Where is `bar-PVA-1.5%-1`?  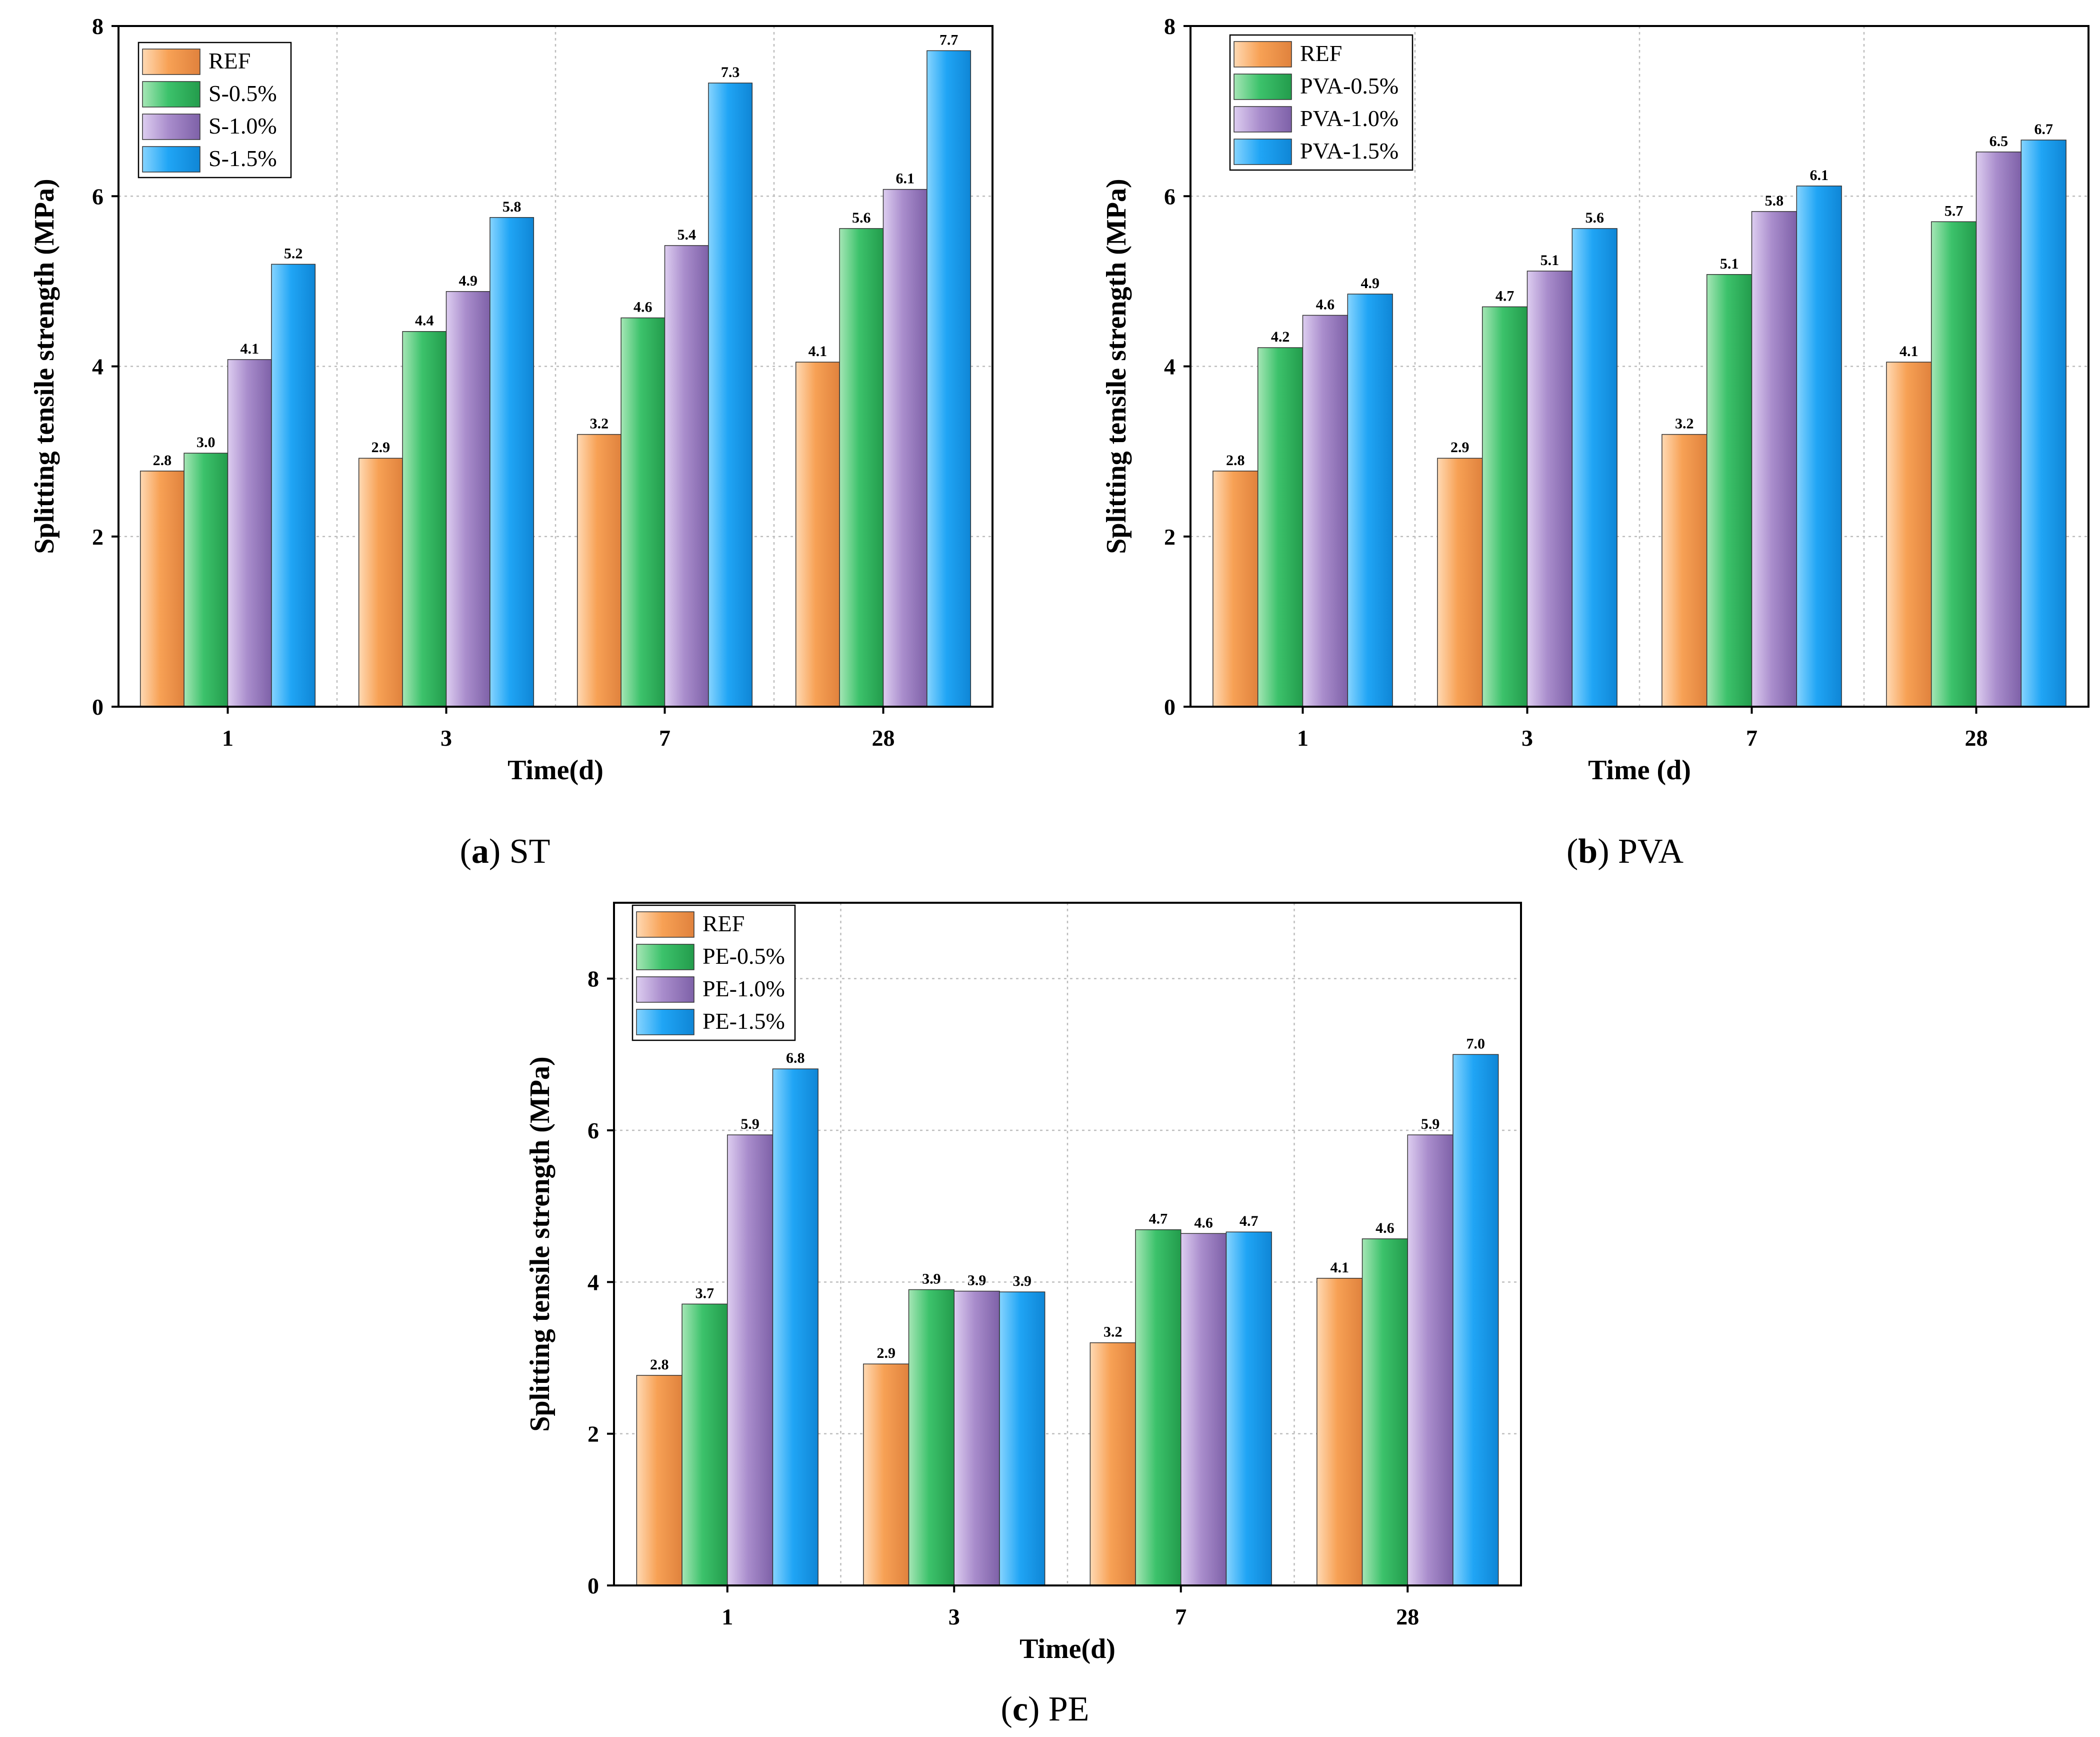 bar-PVA-1.5%-1 is located at coordinates (1370, 500).